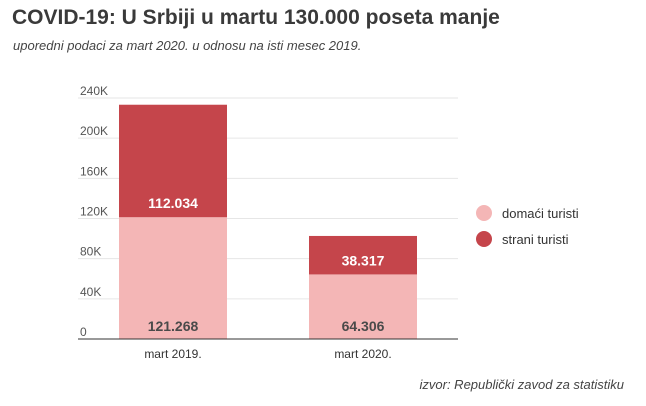  Describe the element at coordinates (94, 131) in the screenshot. I see `y-tick-label: 200K` at that location.